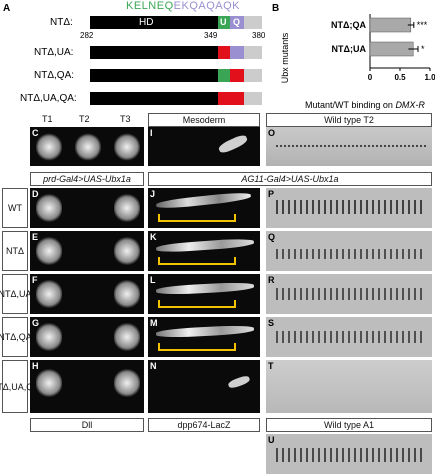 This screenshot has height=476, width=435. I want to click on panel-letter-o: O, so click(272, 133).